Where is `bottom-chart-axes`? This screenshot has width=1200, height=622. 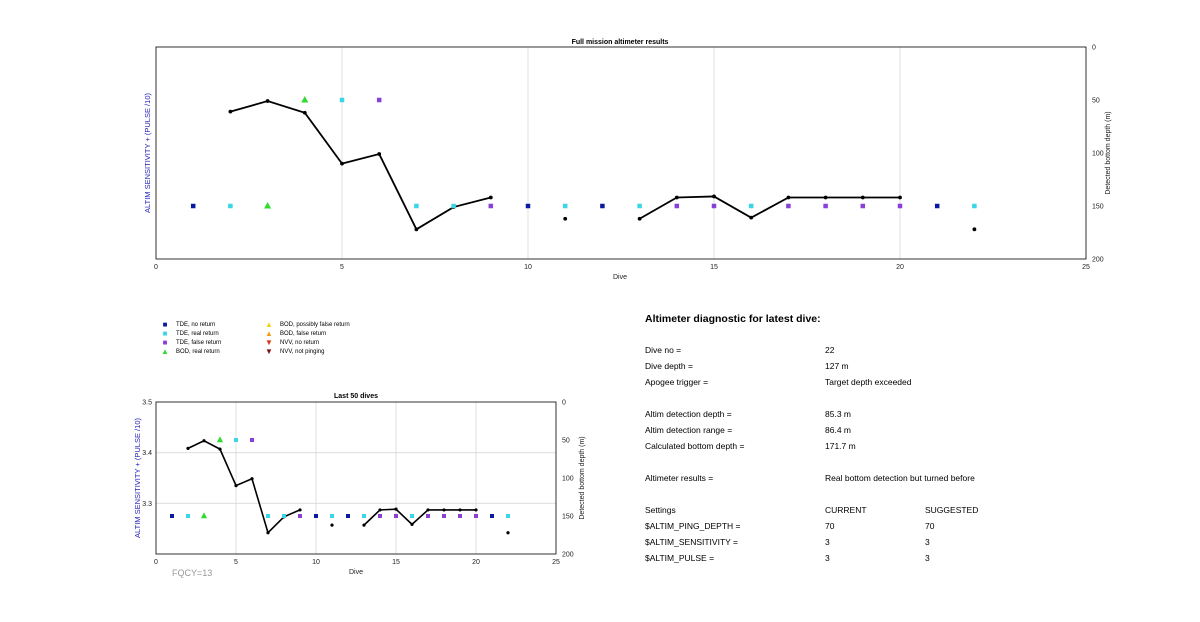 bottom-chart-axes is located at coordinates (356, 478).